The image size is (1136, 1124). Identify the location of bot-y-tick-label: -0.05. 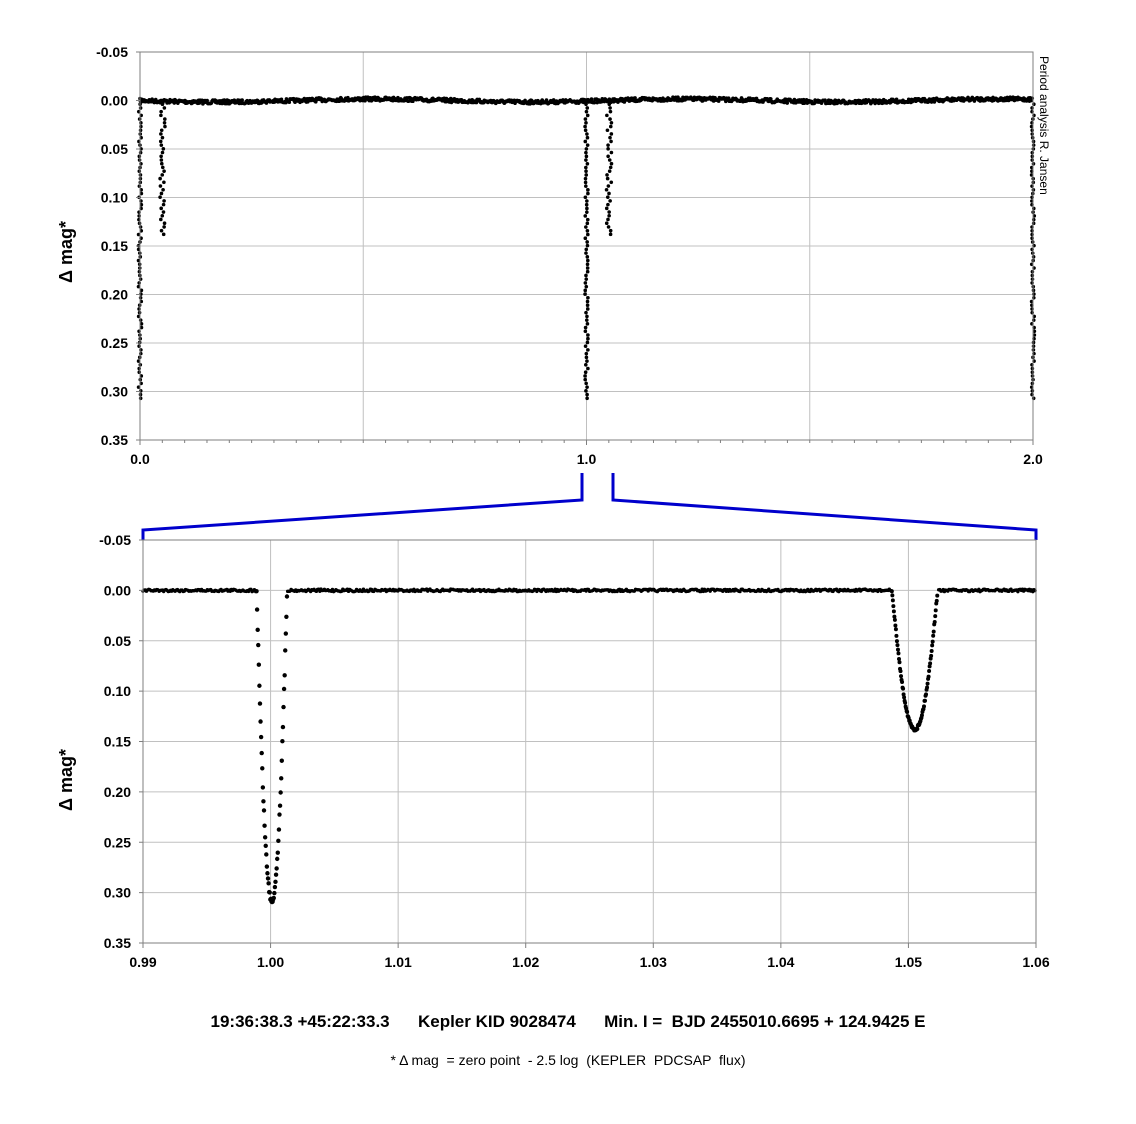
(115, 540).